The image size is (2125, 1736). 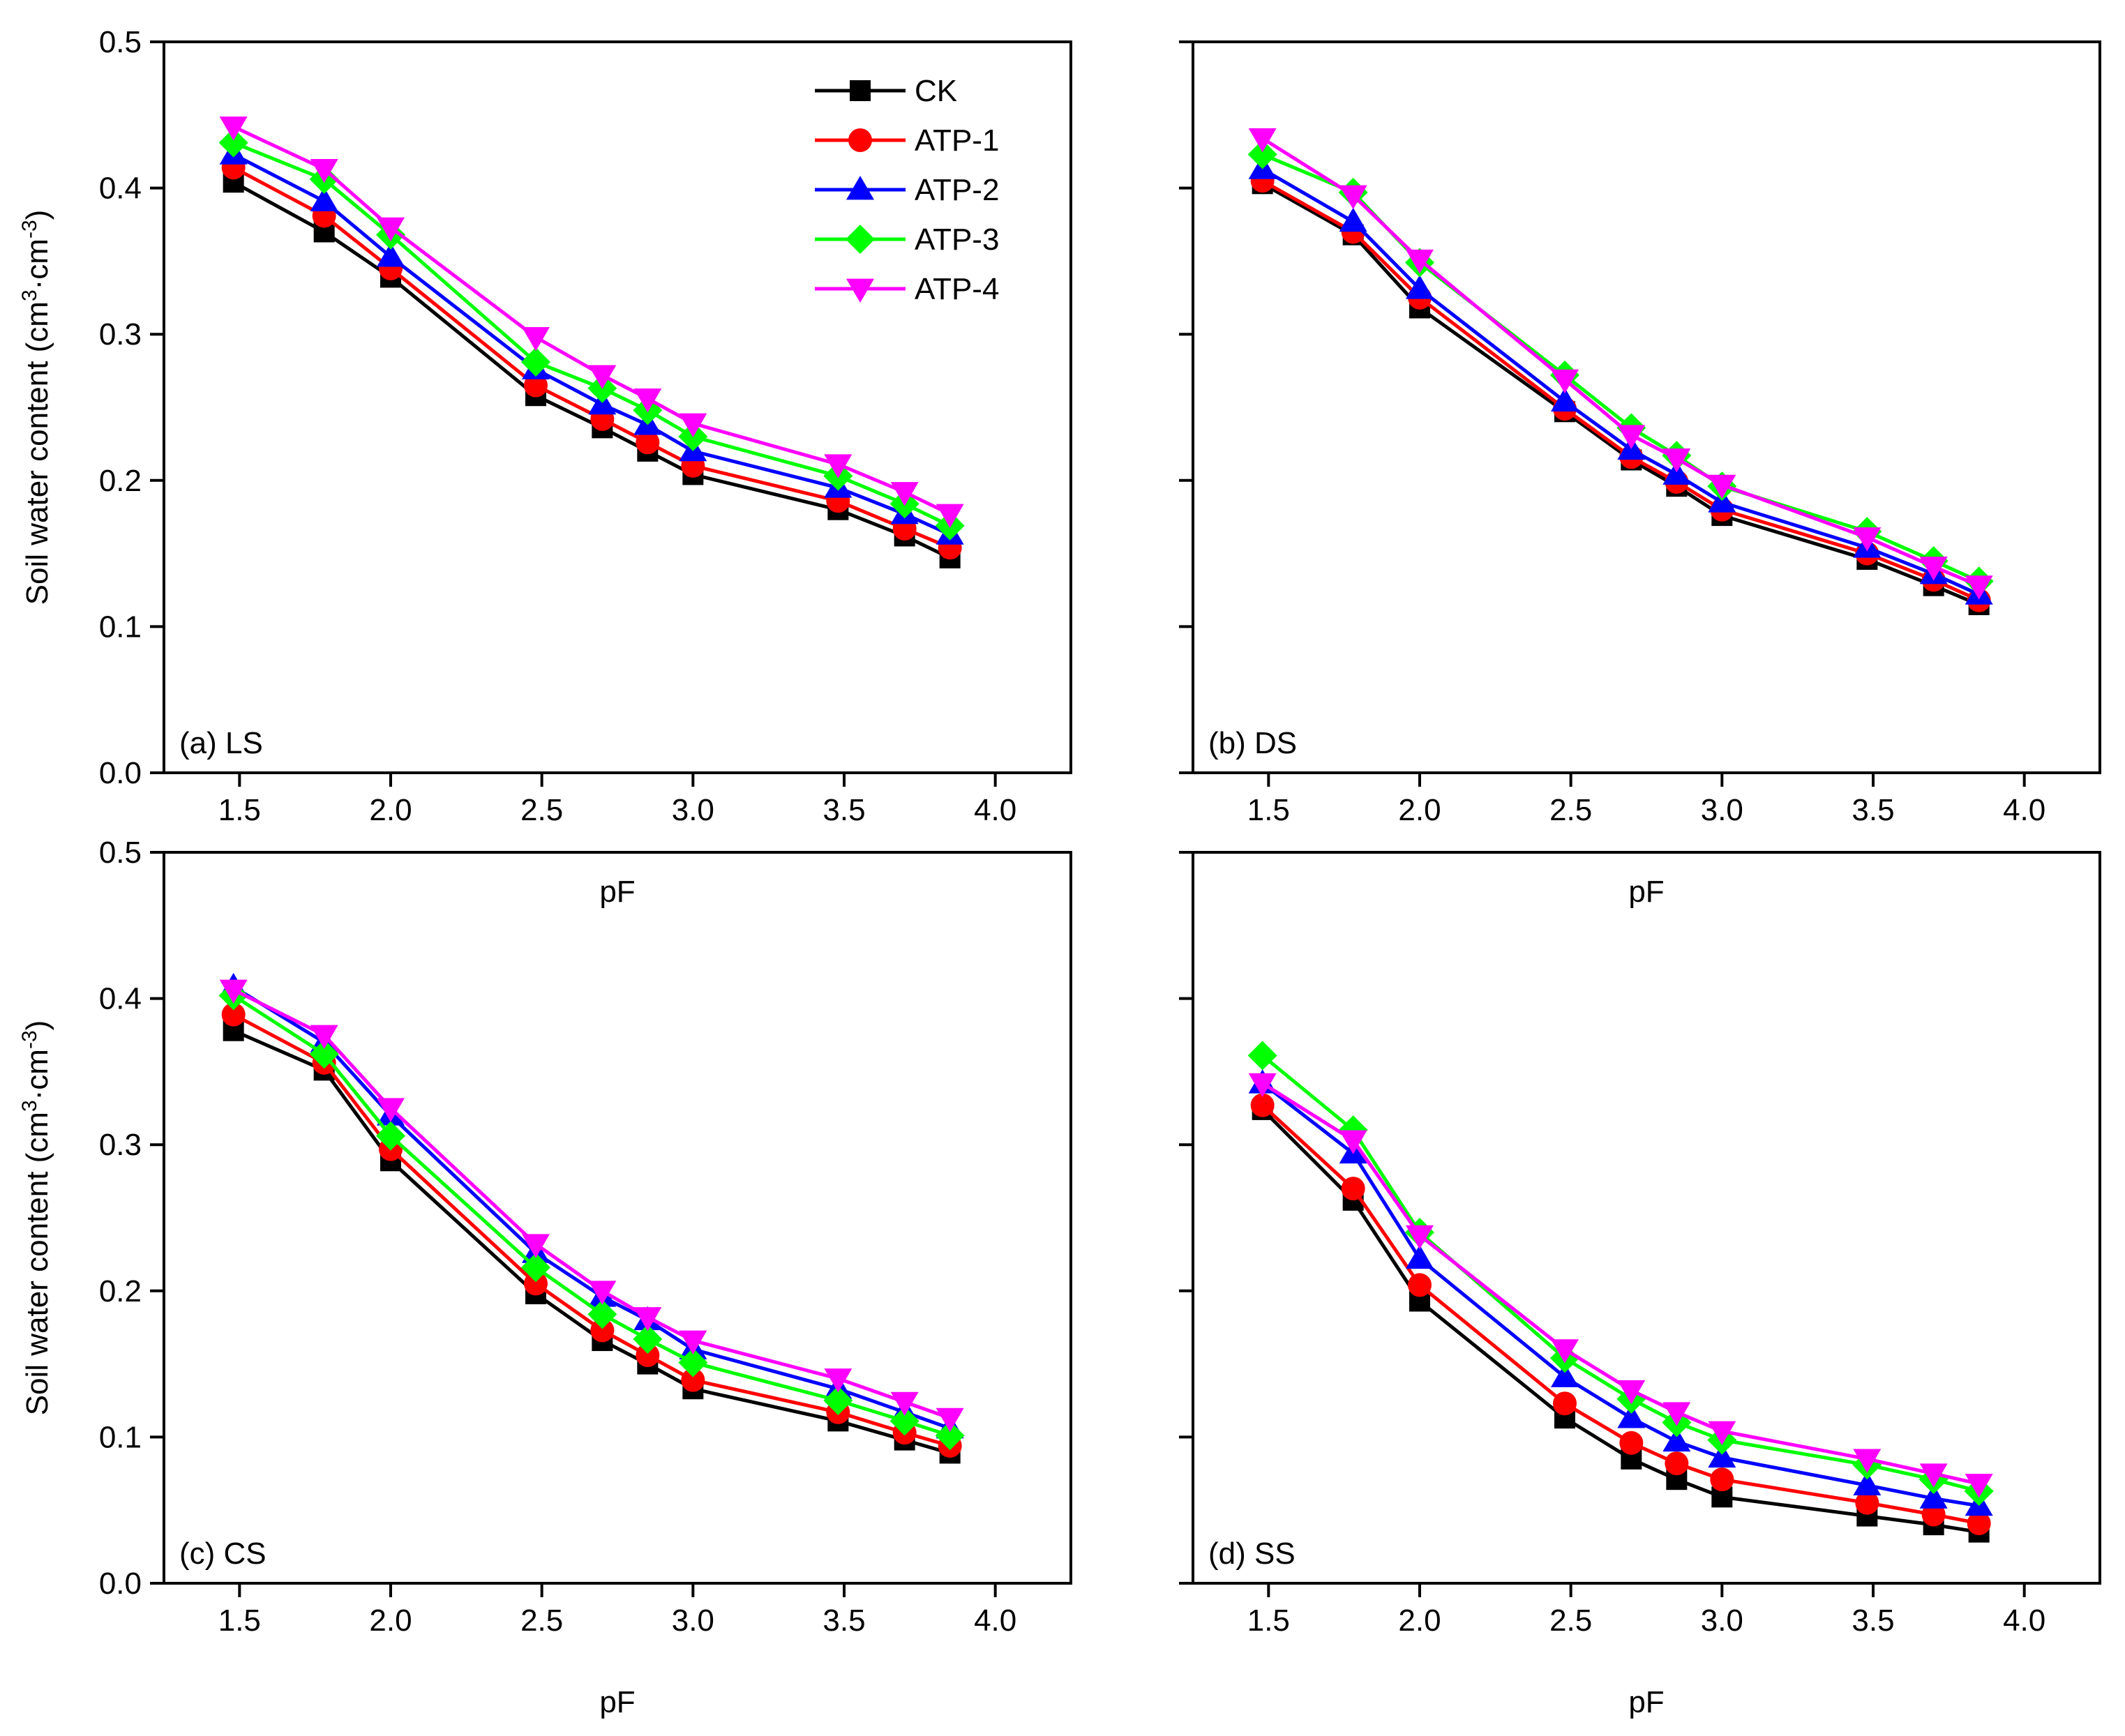 I want to click on panel-label: (b) DS, so click(x=1252, y=743).